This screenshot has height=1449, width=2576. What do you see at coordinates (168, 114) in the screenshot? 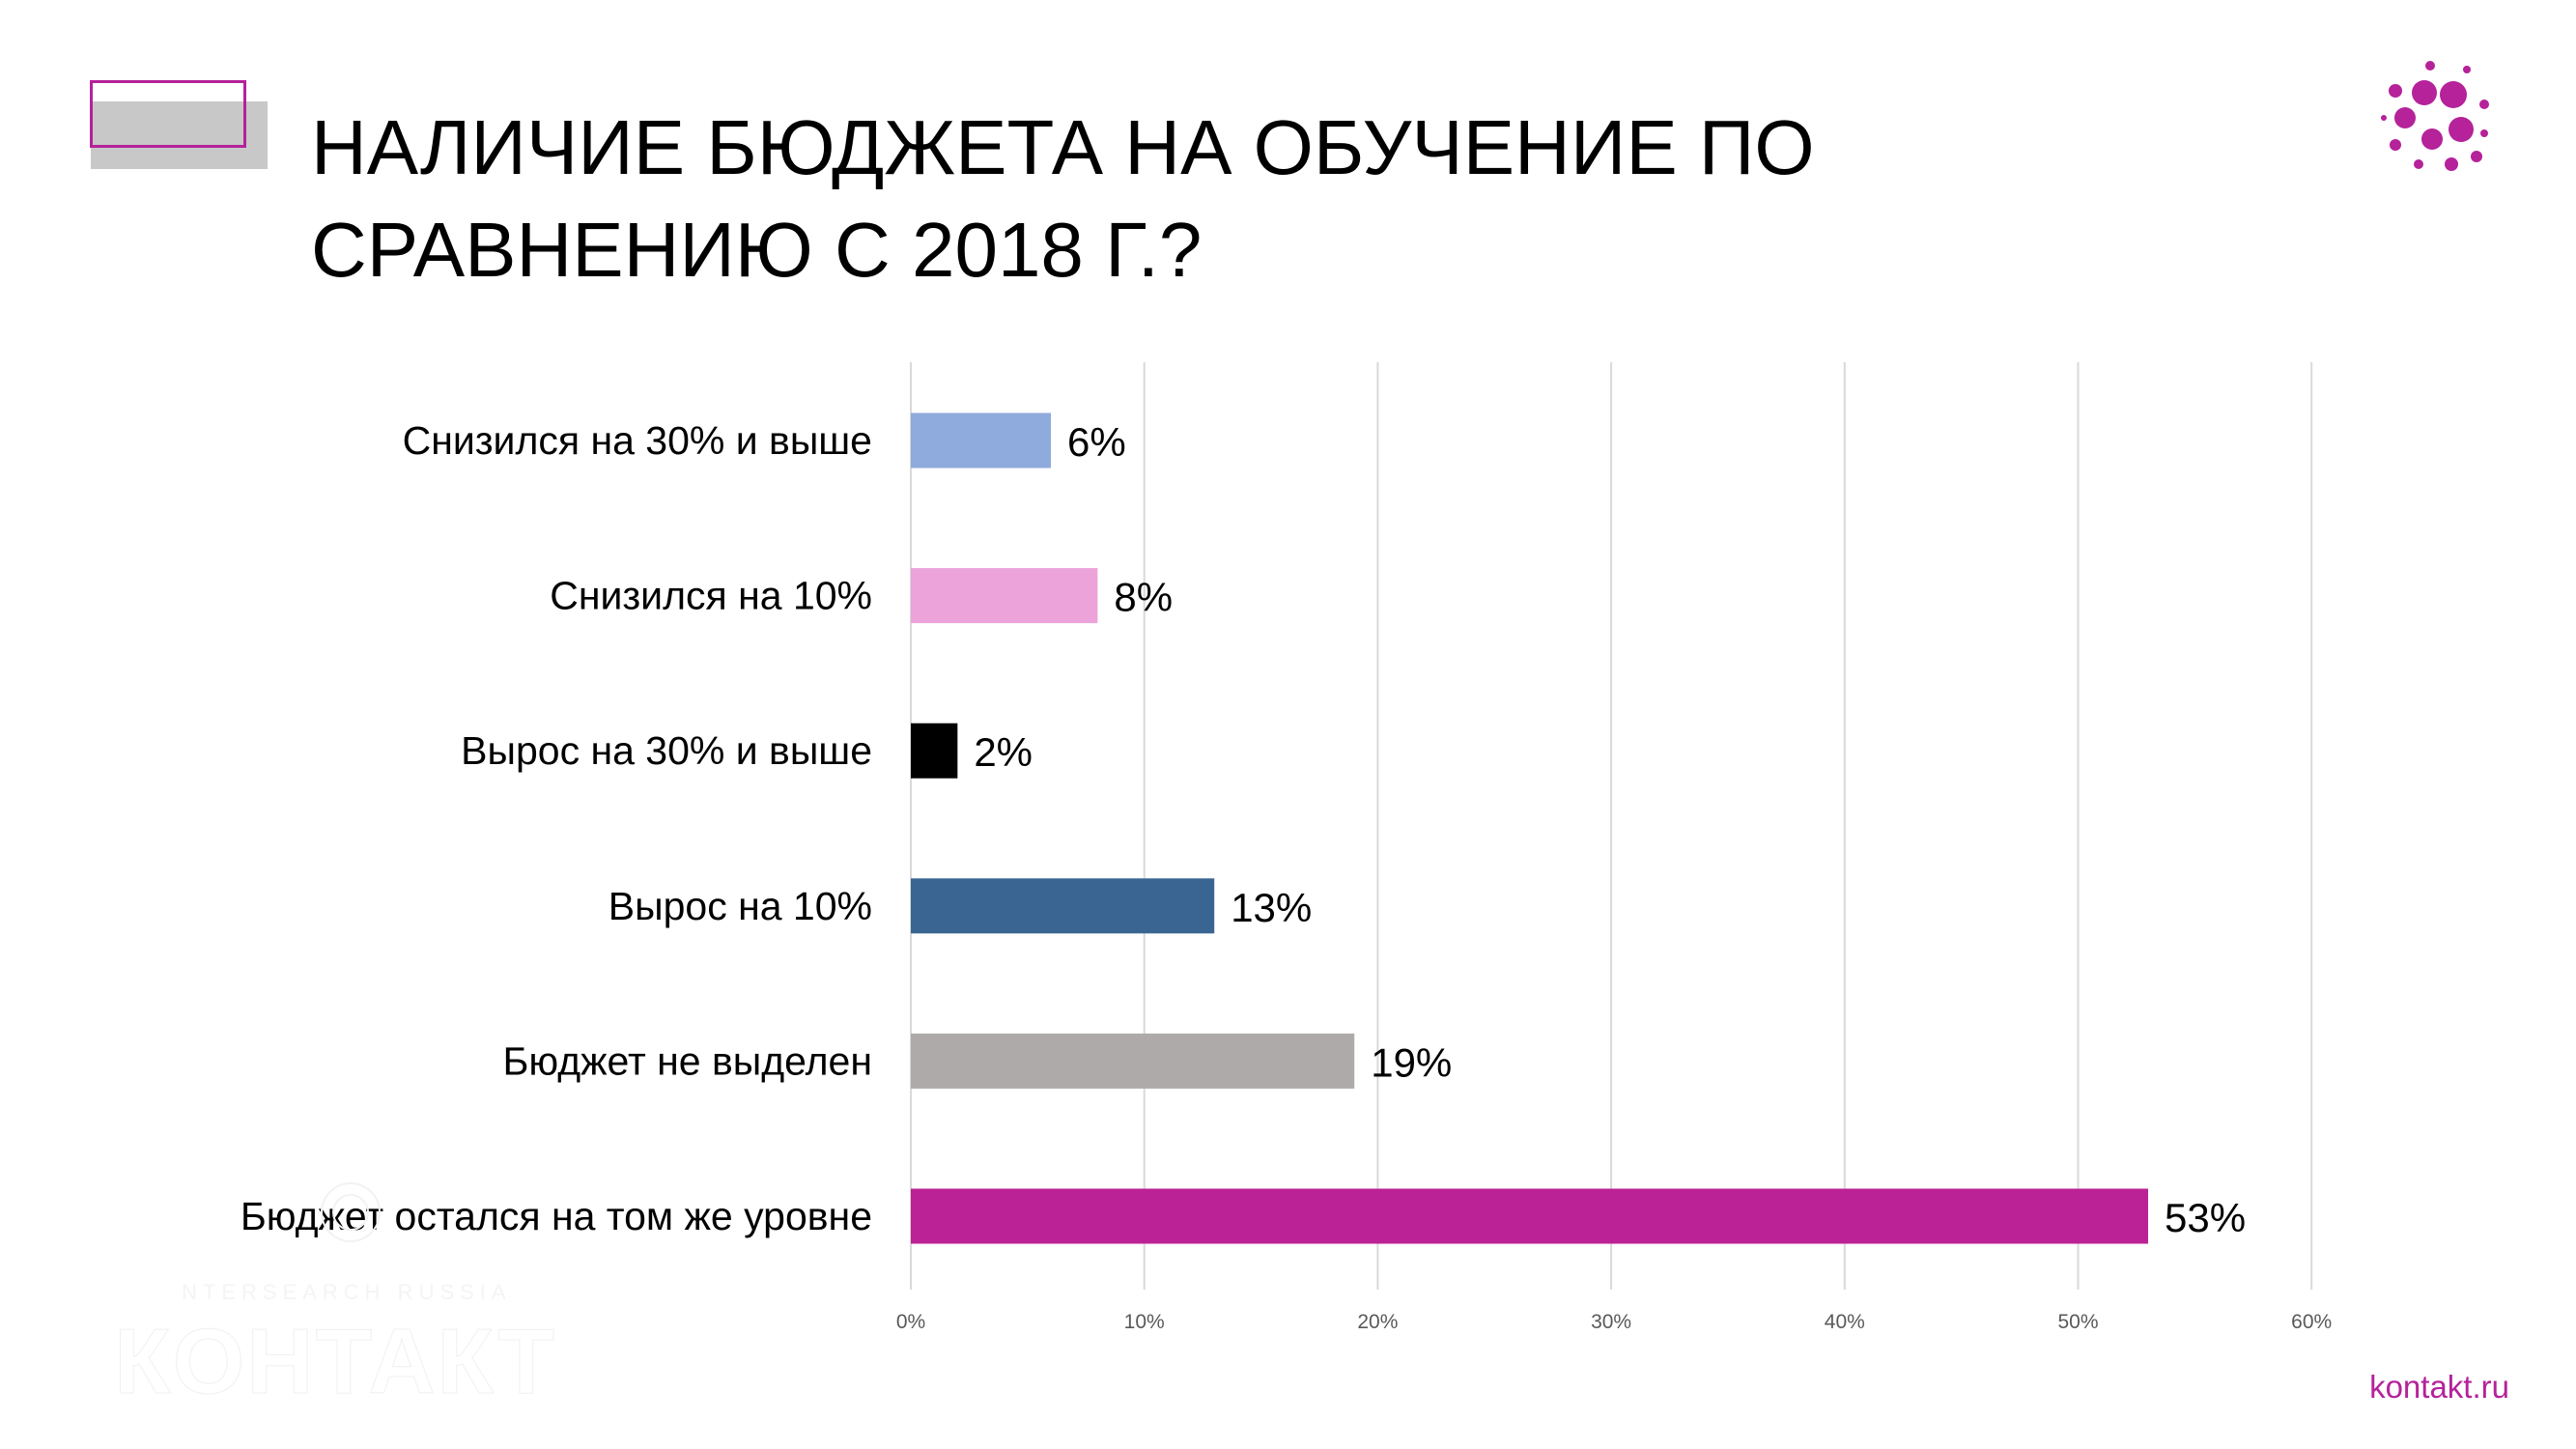
I see `title-decor-frame` at bounding box center [168, 114].